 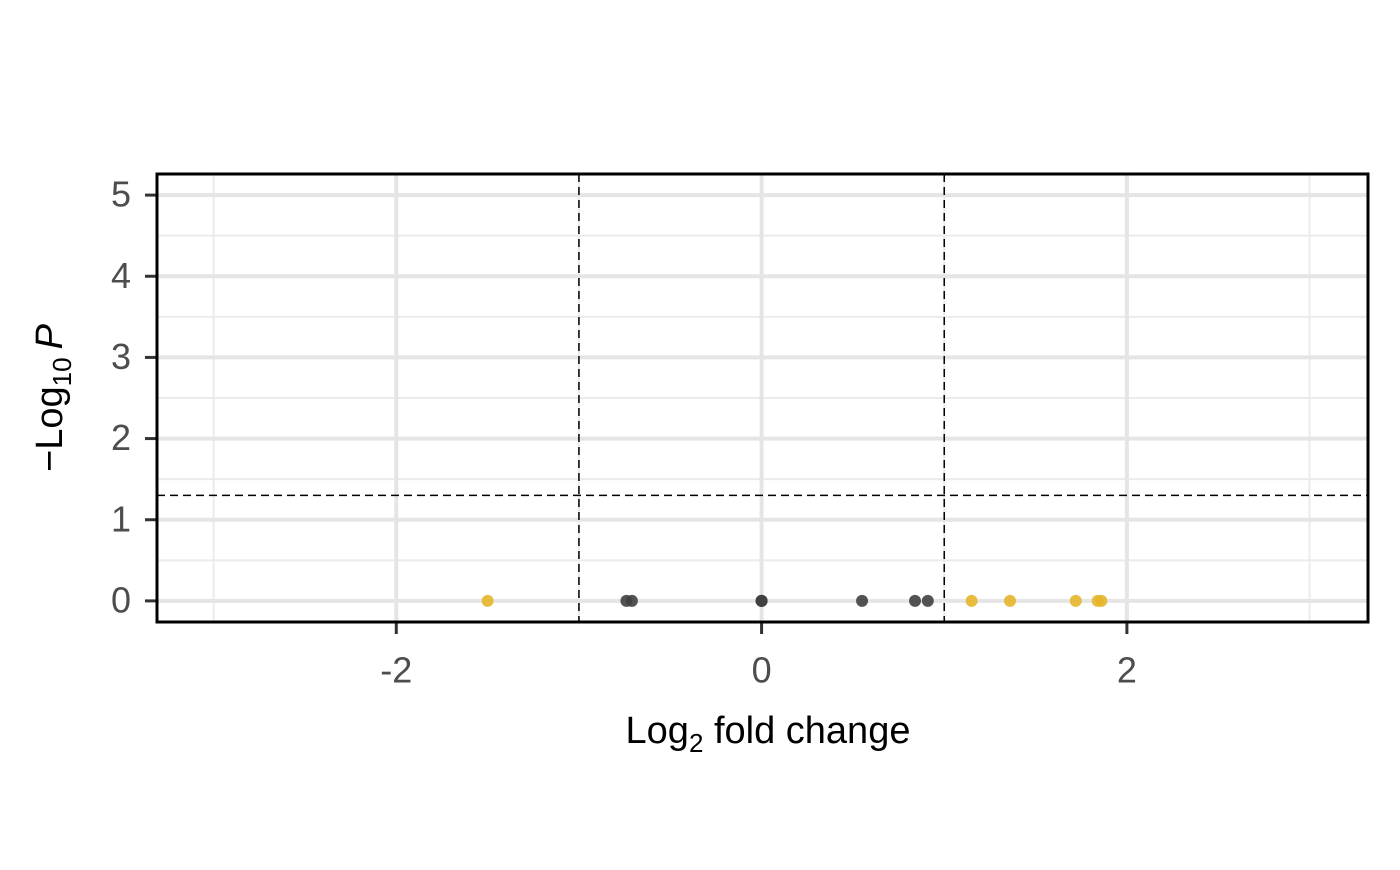 What do you see at coordinates (121, 599) in the screenshot?
I see `y-tick-label: 0` at bounding box center [121, 599].